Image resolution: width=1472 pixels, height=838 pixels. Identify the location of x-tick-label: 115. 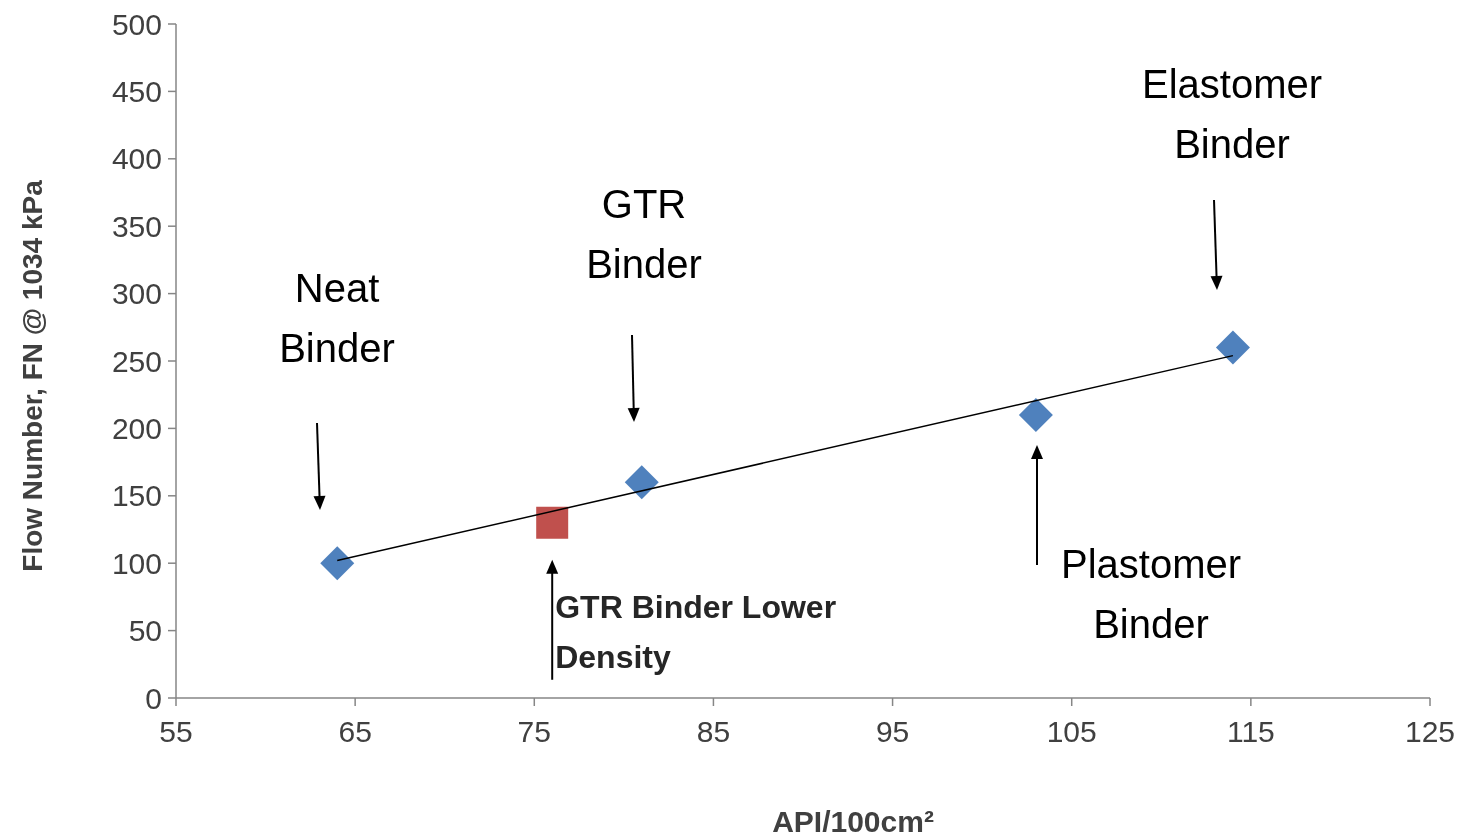
(1250, 731).